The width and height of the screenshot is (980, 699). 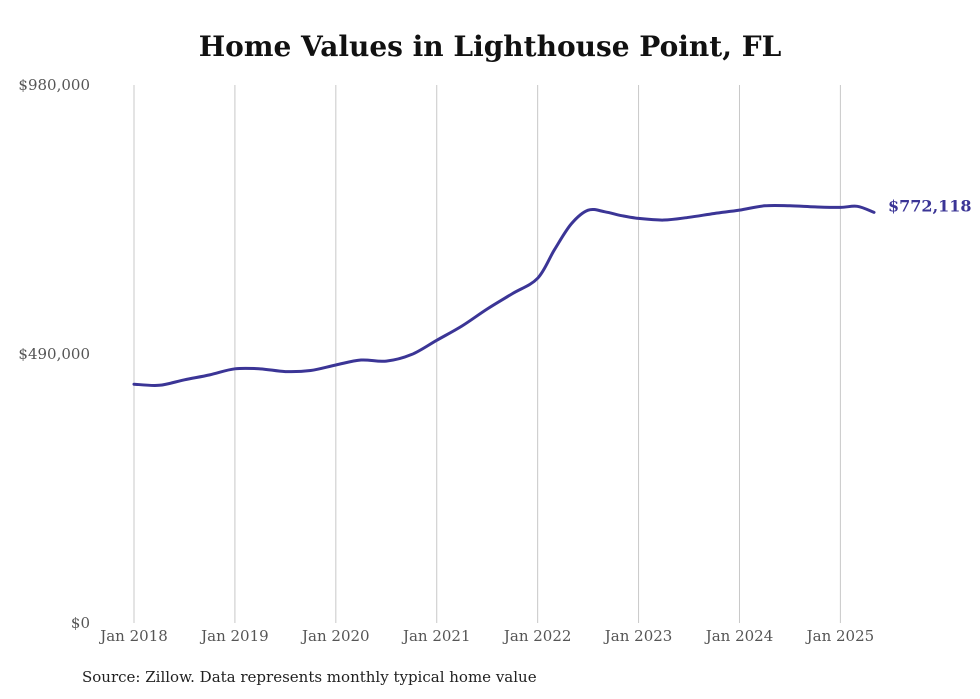 What do you see at coordinates (54, 85) in the screenshot?
I see `y-tick-label: $980,000` at bounding box center [54, 85].